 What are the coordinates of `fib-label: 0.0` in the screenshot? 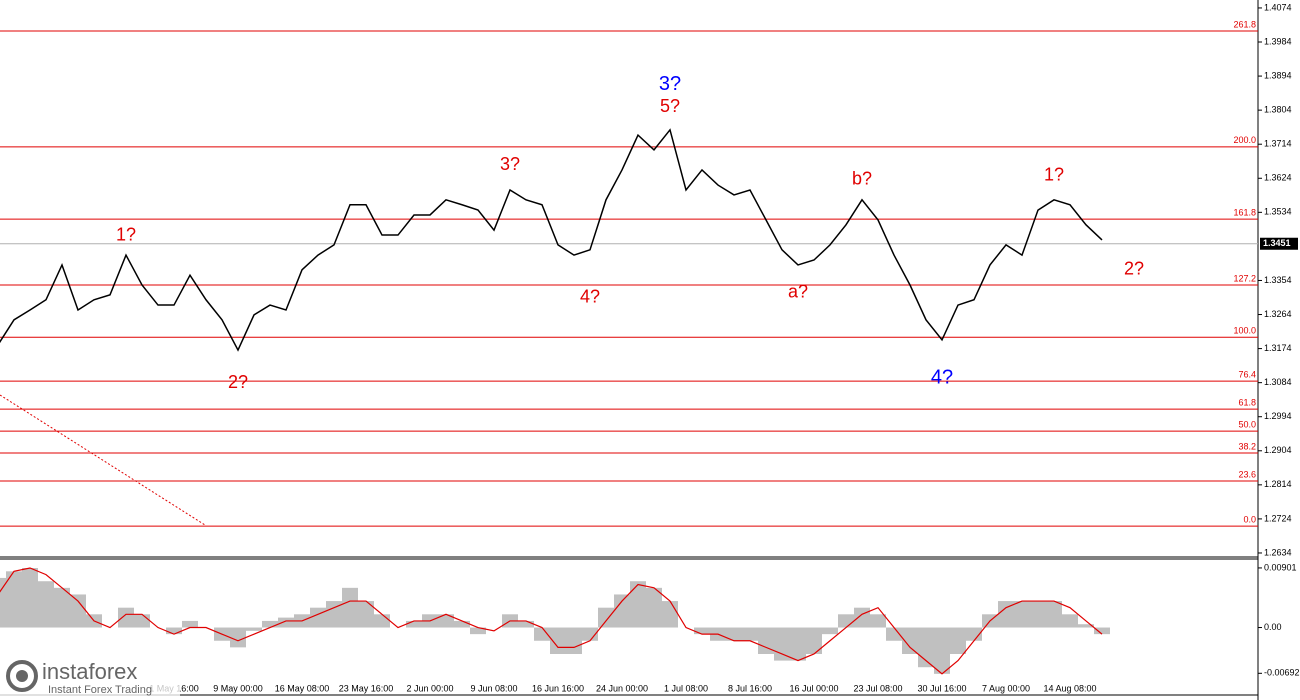 It's located at (1249, 519).